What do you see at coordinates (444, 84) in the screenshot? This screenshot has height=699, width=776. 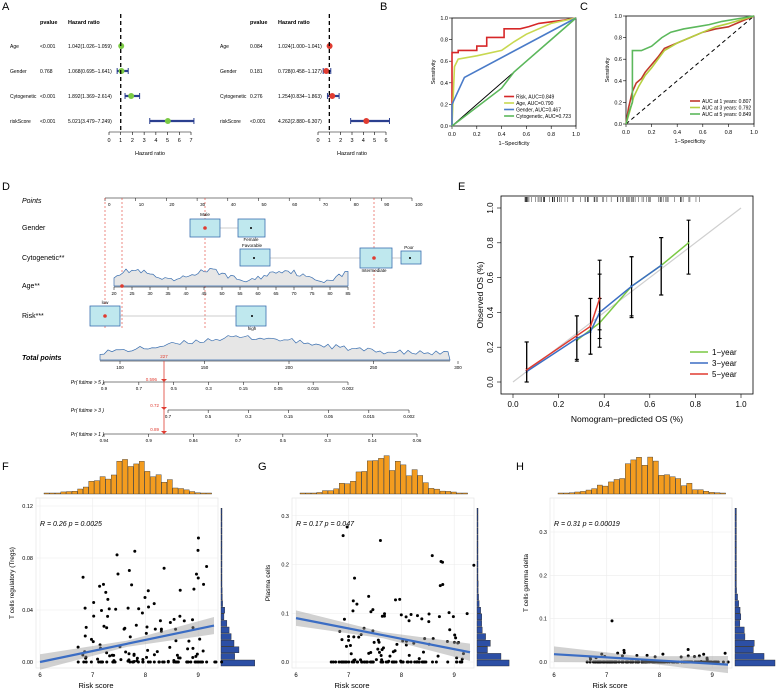 I see `roc_b-ytick-label: 0.4` at bounding box center [444, 84].